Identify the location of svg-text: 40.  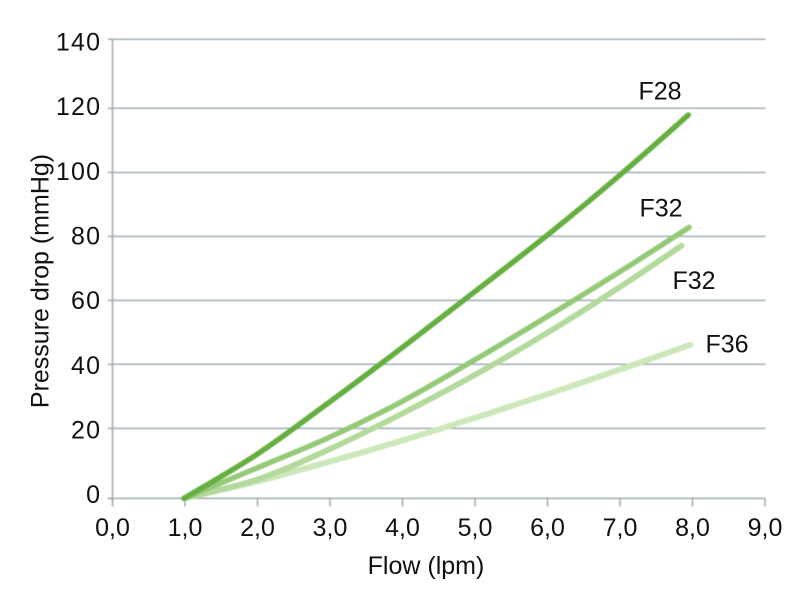
(86, 366).